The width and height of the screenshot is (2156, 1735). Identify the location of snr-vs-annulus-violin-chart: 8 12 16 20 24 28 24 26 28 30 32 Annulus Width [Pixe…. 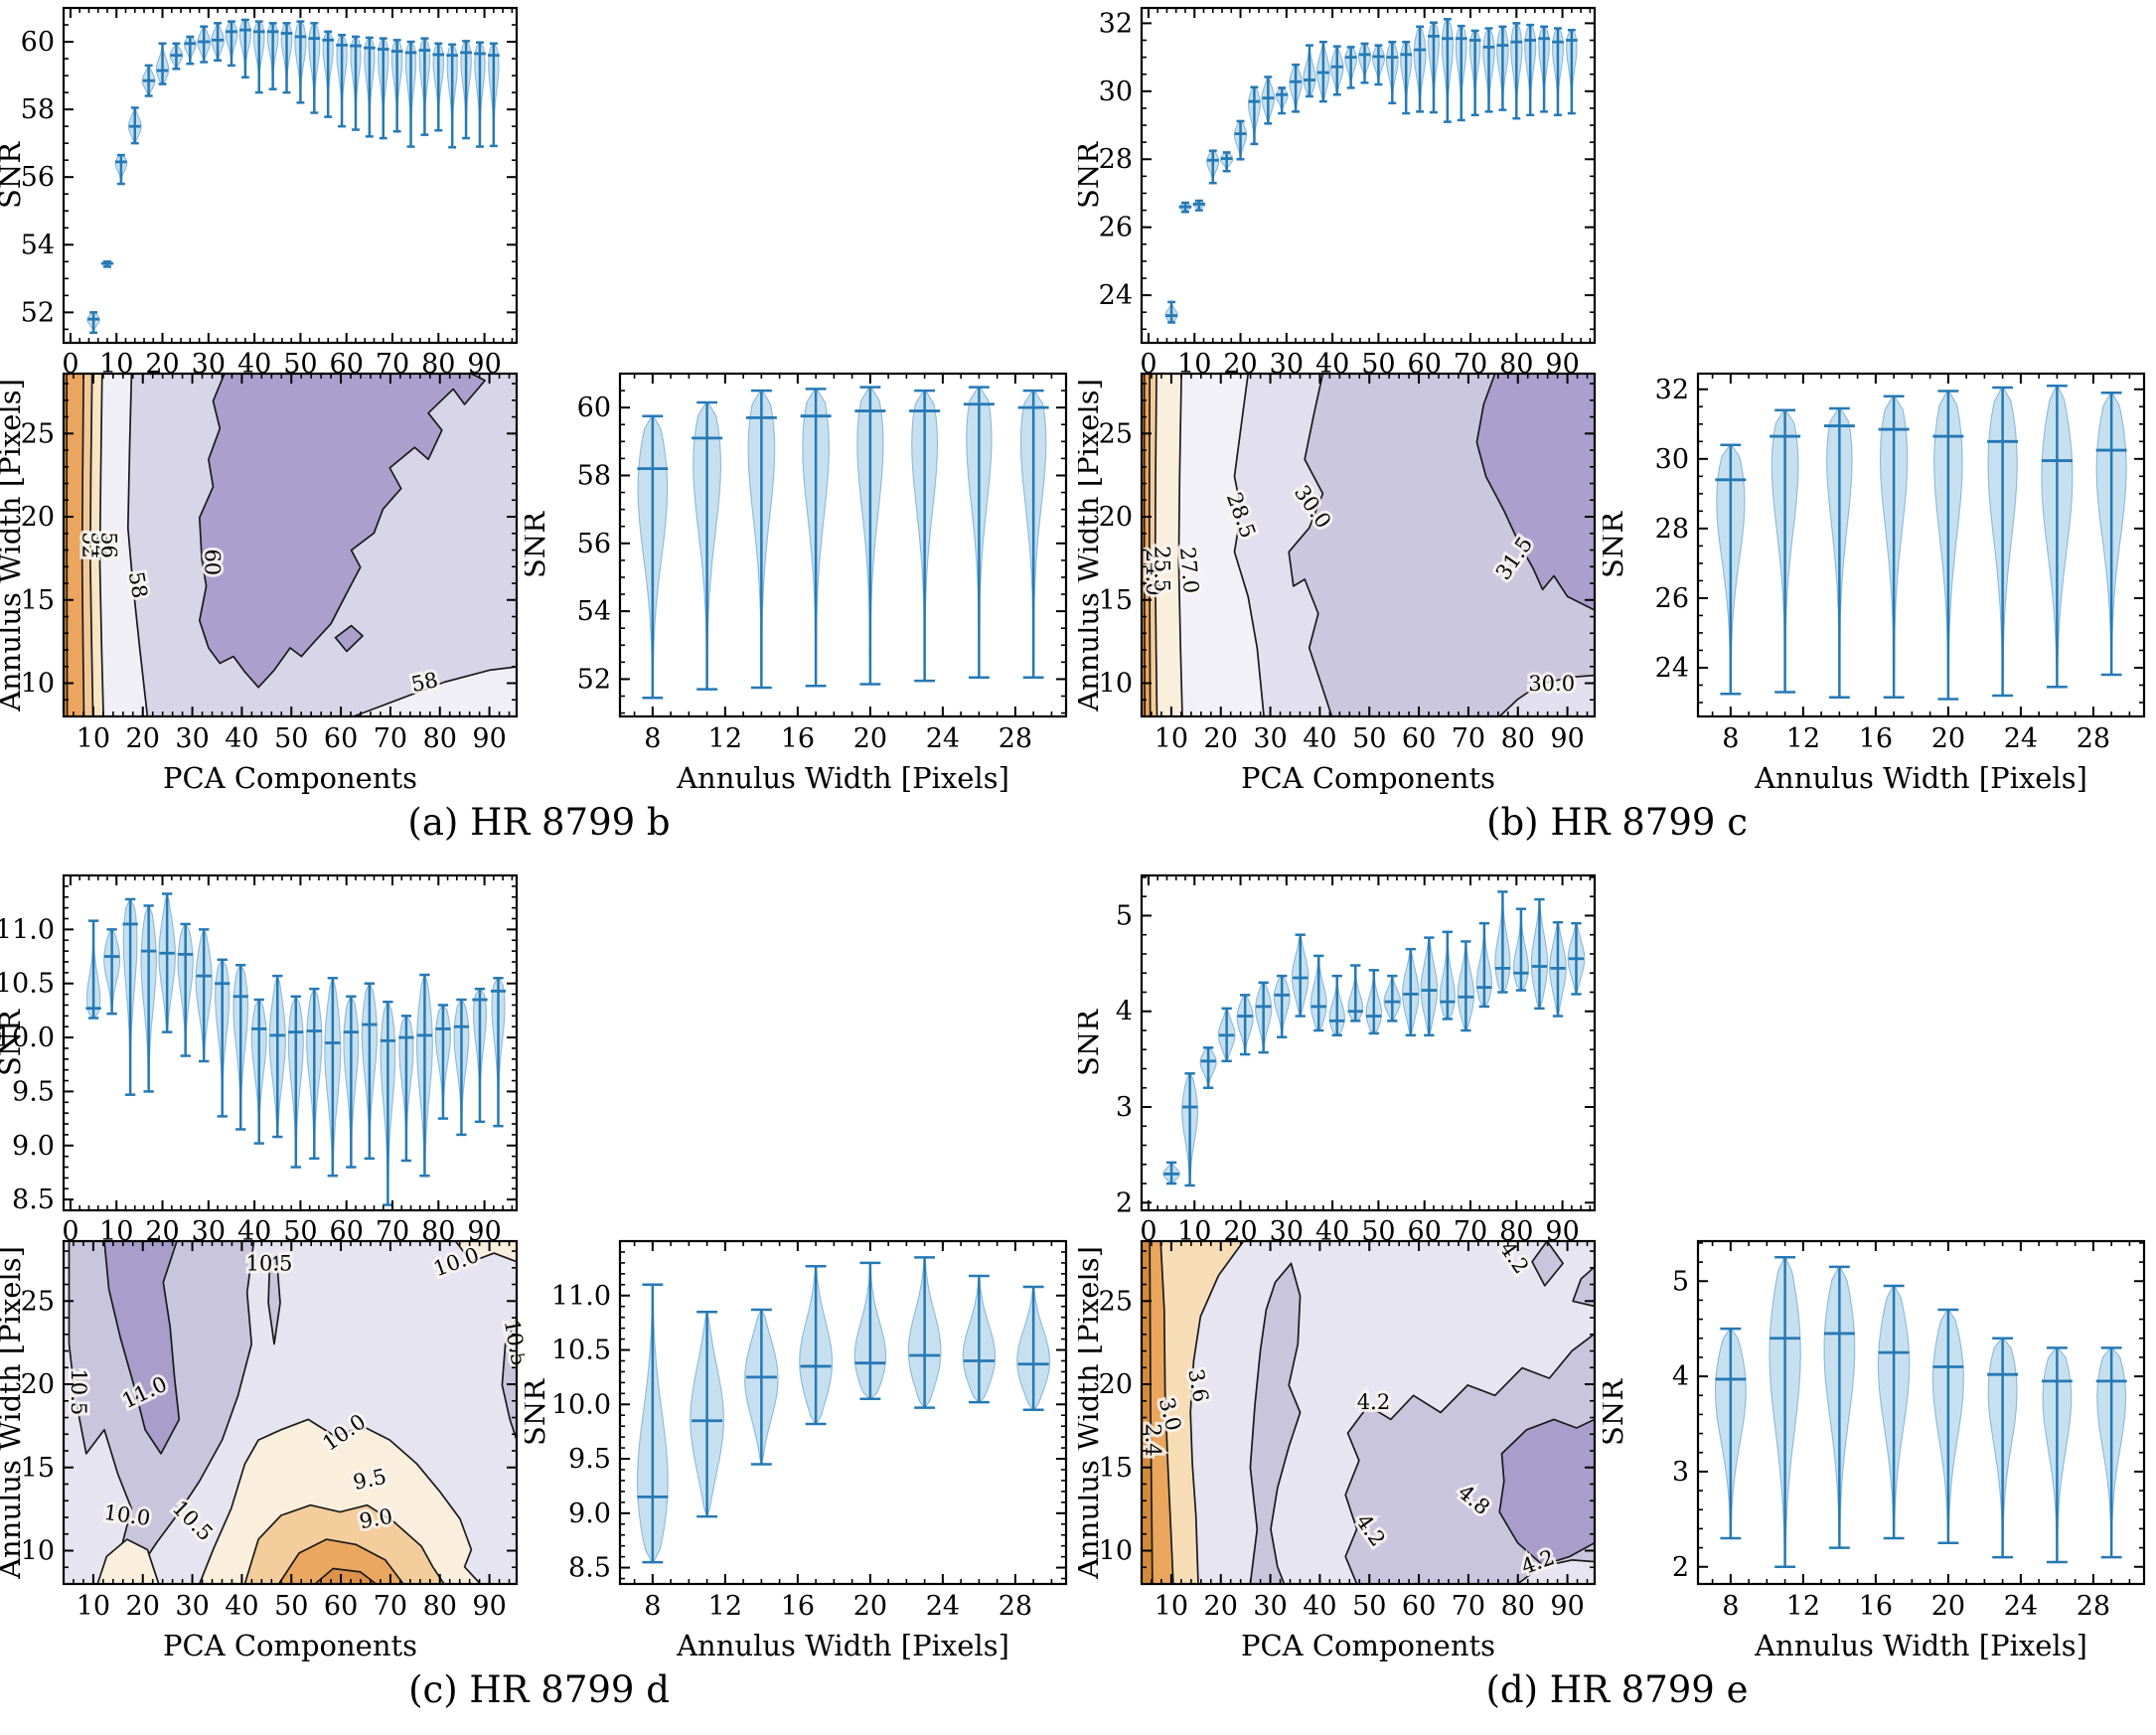
(1874, 583).